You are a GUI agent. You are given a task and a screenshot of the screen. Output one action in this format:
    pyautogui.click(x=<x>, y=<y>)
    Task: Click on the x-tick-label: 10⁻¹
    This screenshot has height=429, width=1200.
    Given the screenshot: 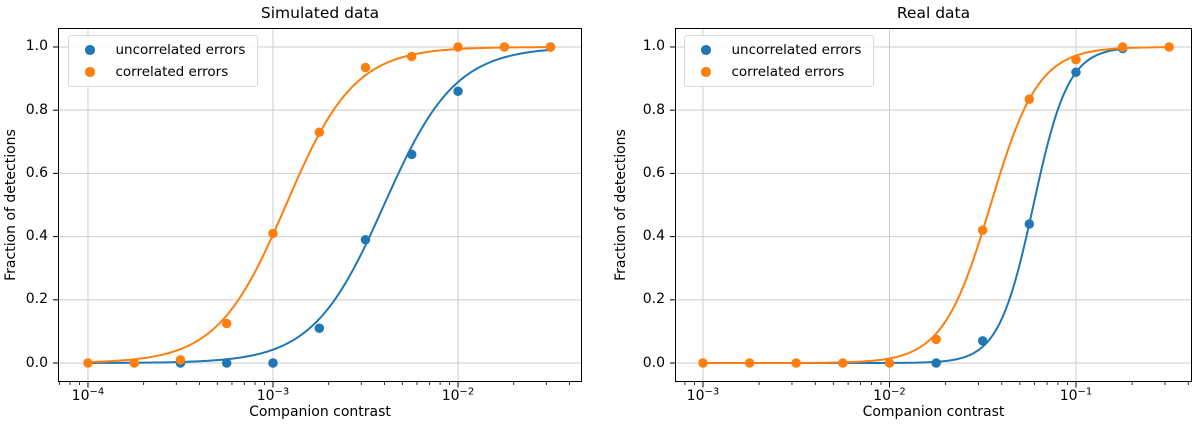 What is the action you would take?
    pyautogui.click(x=1076, y=395)
    